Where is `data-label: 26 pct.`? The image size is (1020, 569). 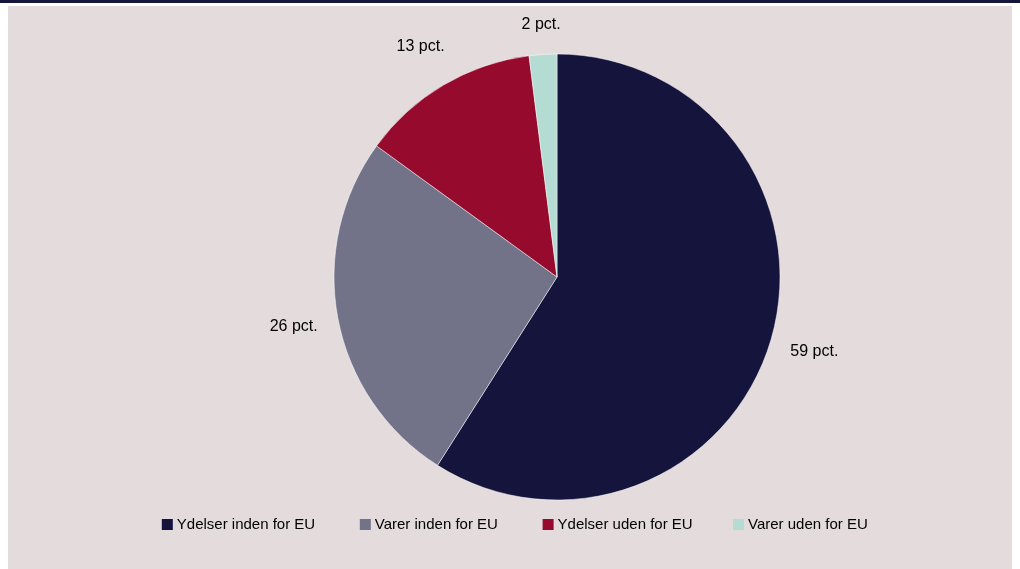
data-label: 26 pct. is located at coordinates (293, 326).